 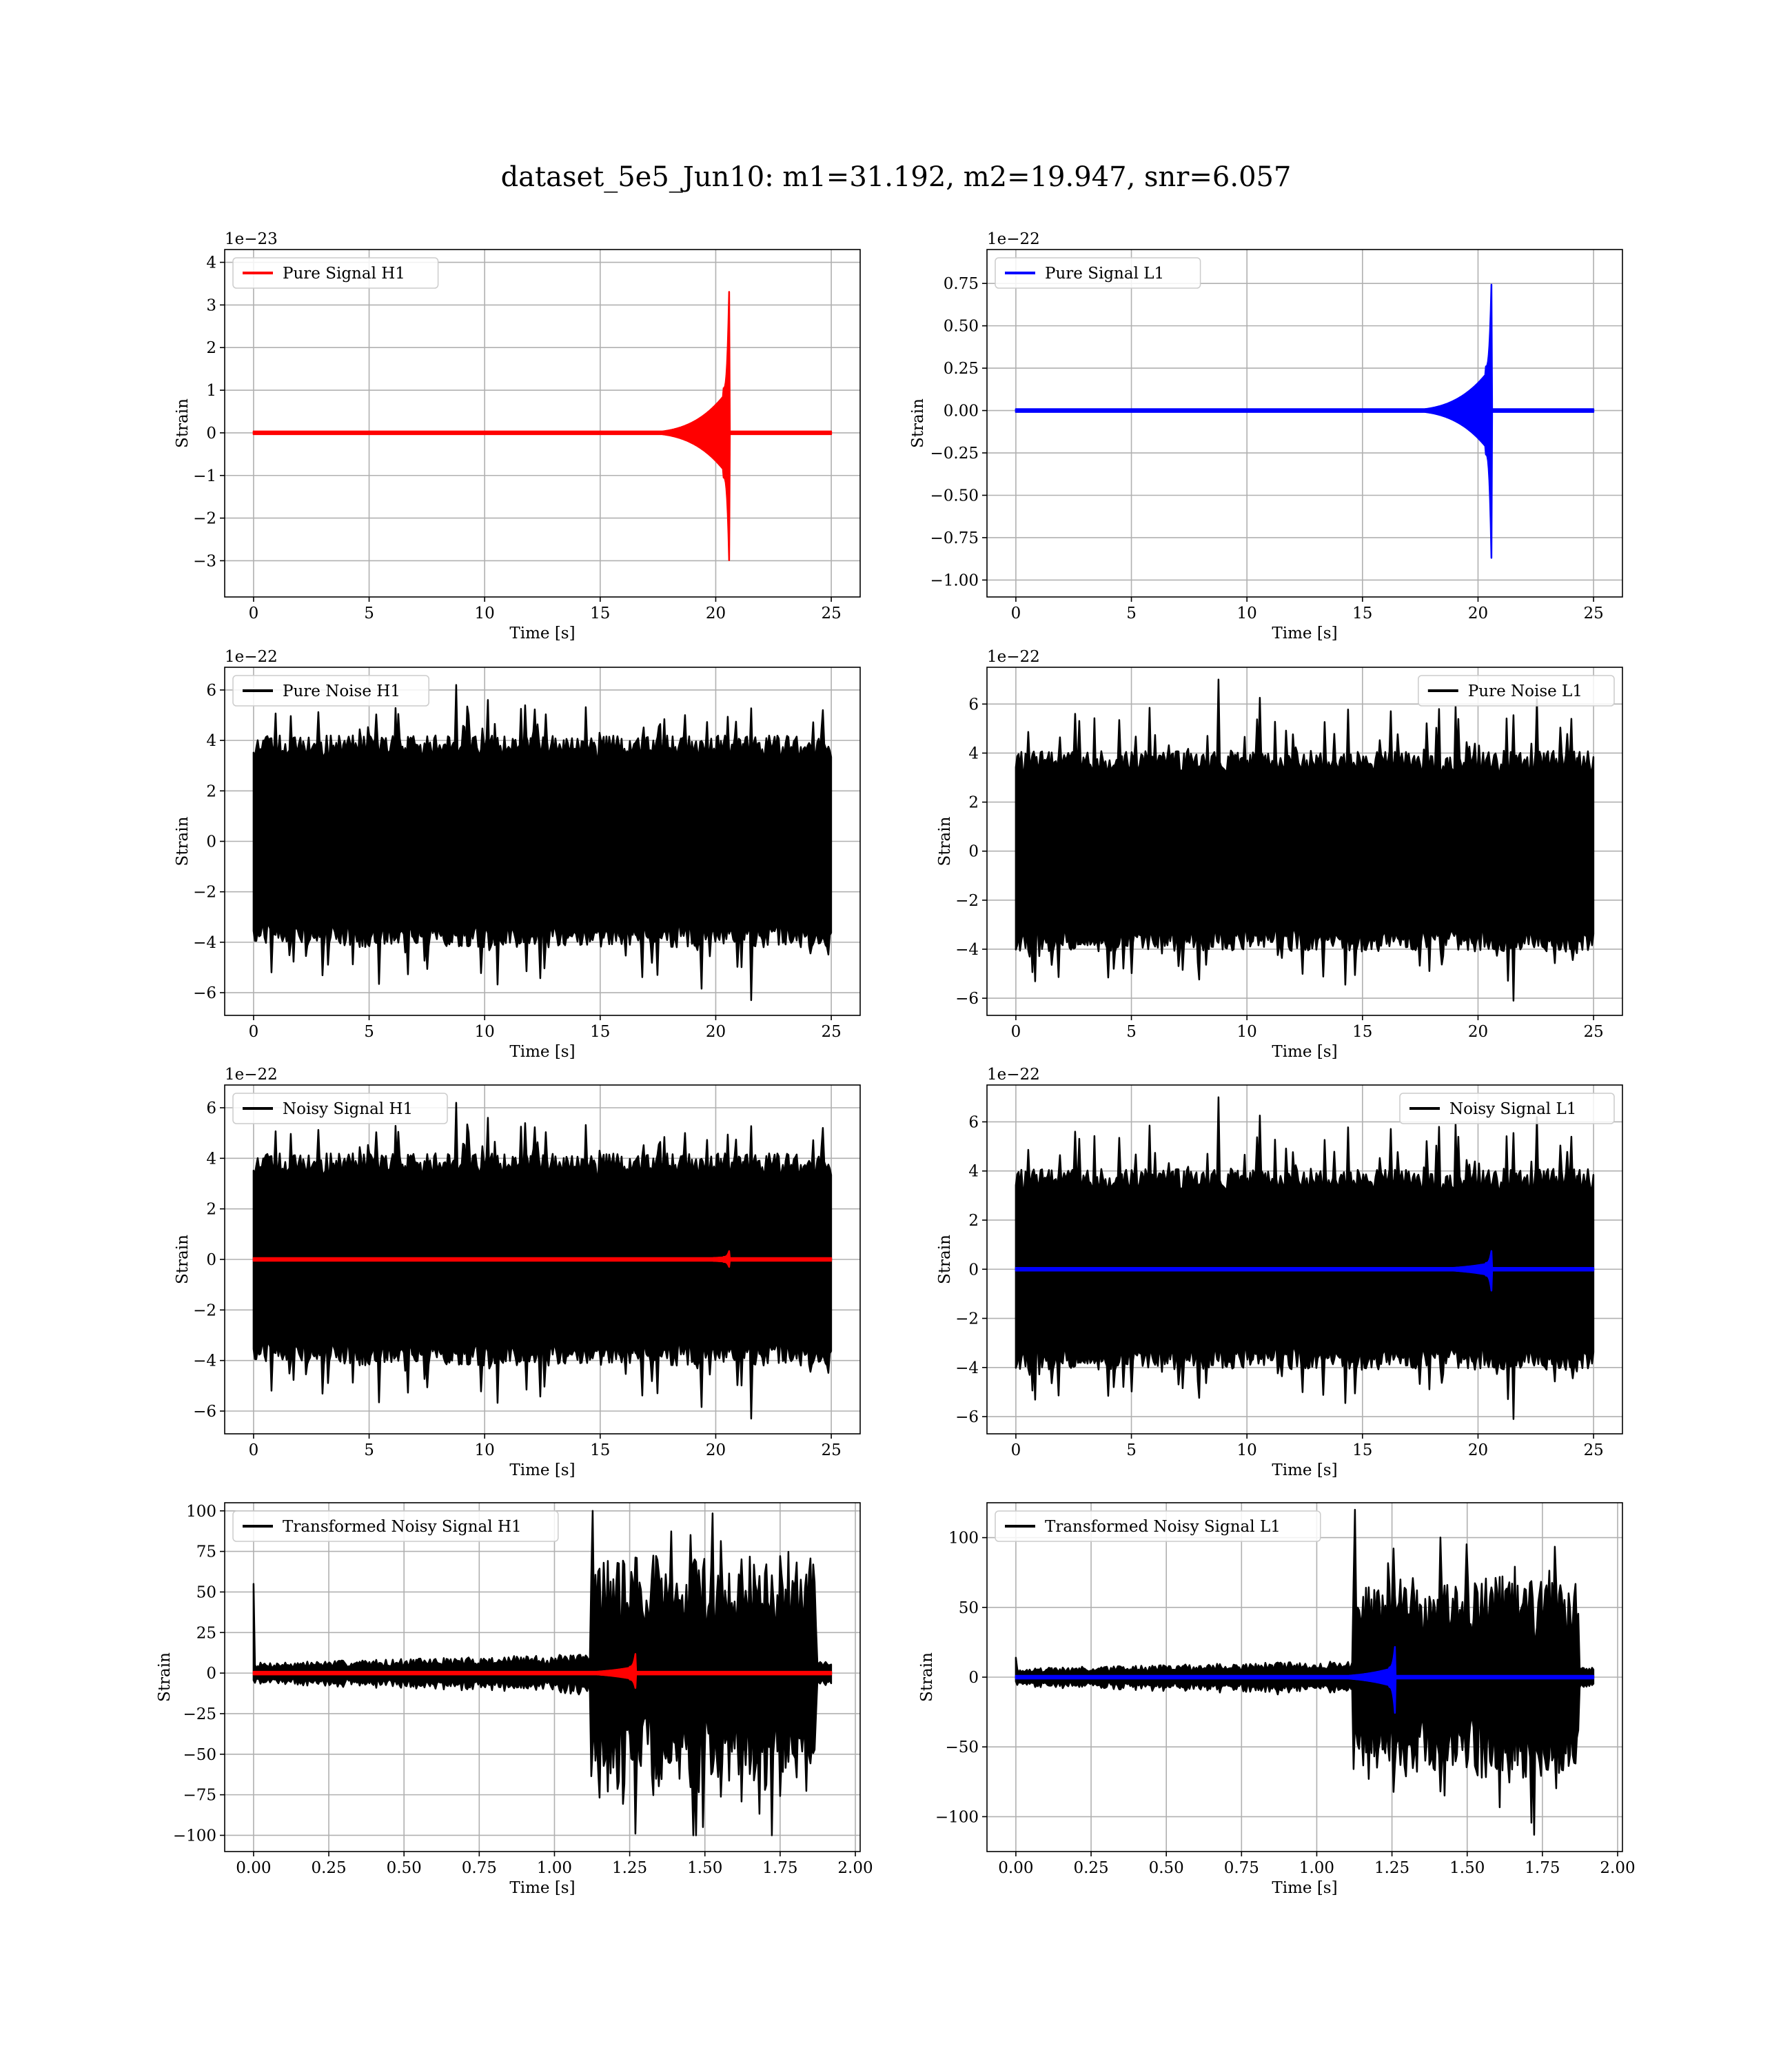 I want to click on x-tick-label: 0.00, so click(x=1015, y=1868).